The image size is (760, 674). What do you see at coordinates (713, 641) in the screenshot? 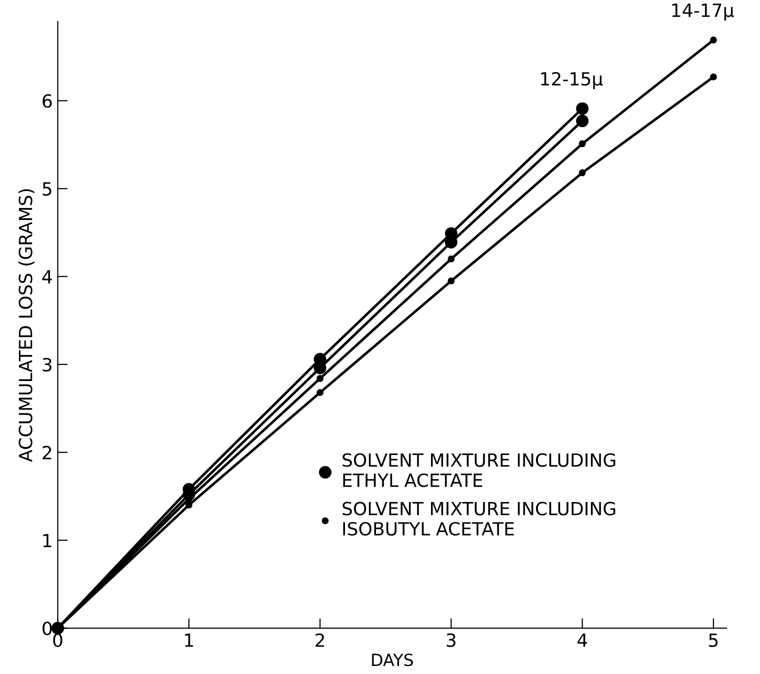
I see `x-tick-label: 5` at bounding box center [713, 641].